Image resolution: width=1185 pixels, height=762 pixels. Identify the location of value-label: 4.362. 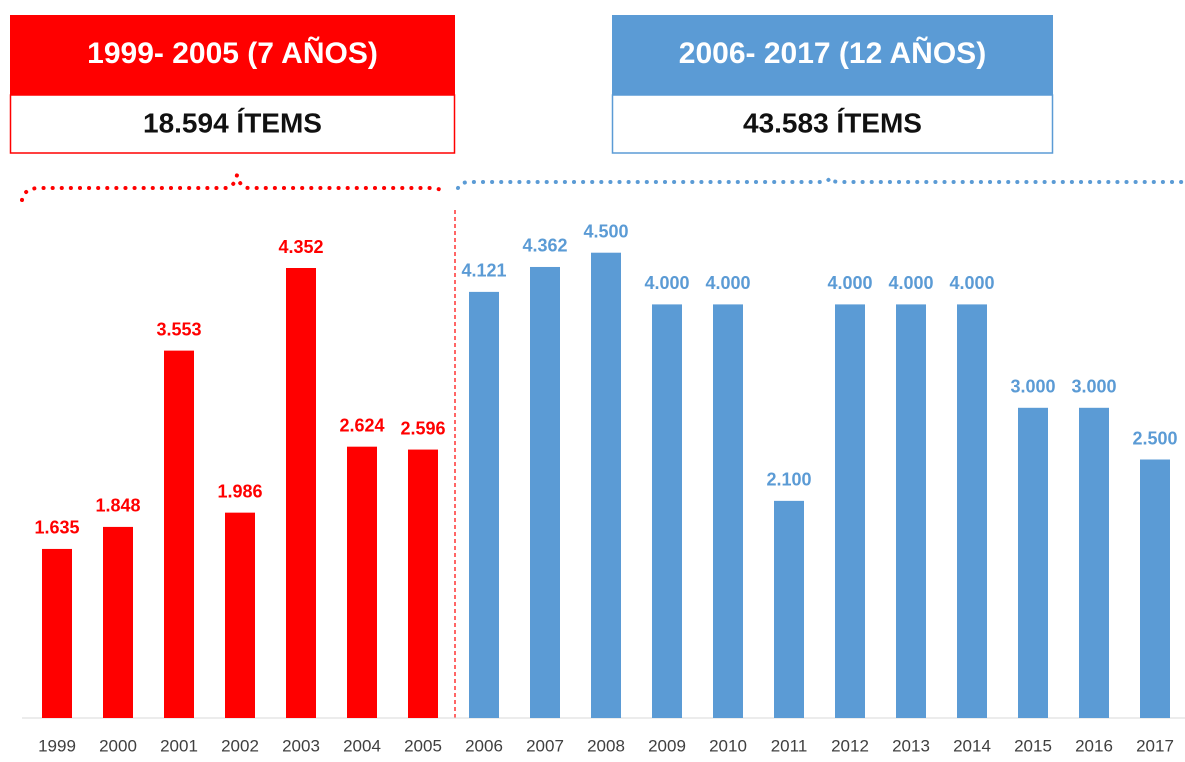
(544, 246).